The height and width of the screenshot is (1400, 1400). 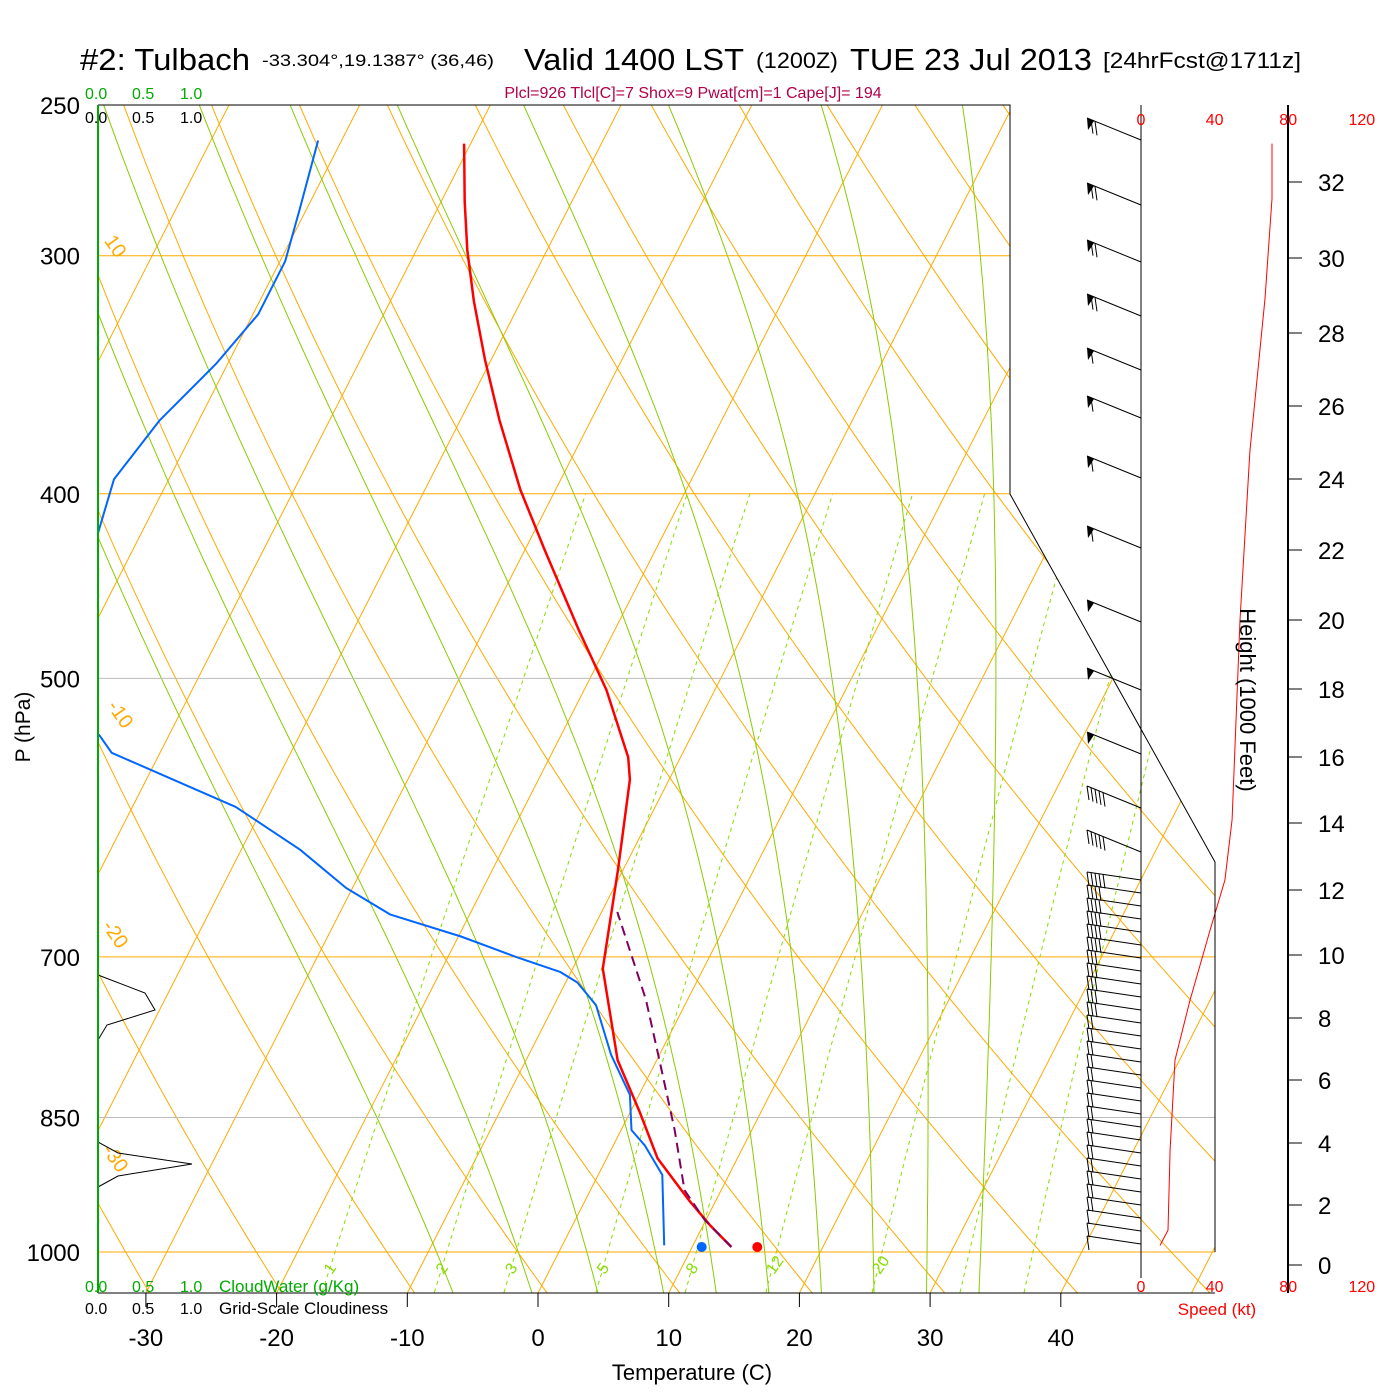 I want to click on x-axis-label: Temperature (C), so click(x=692, y=1372).